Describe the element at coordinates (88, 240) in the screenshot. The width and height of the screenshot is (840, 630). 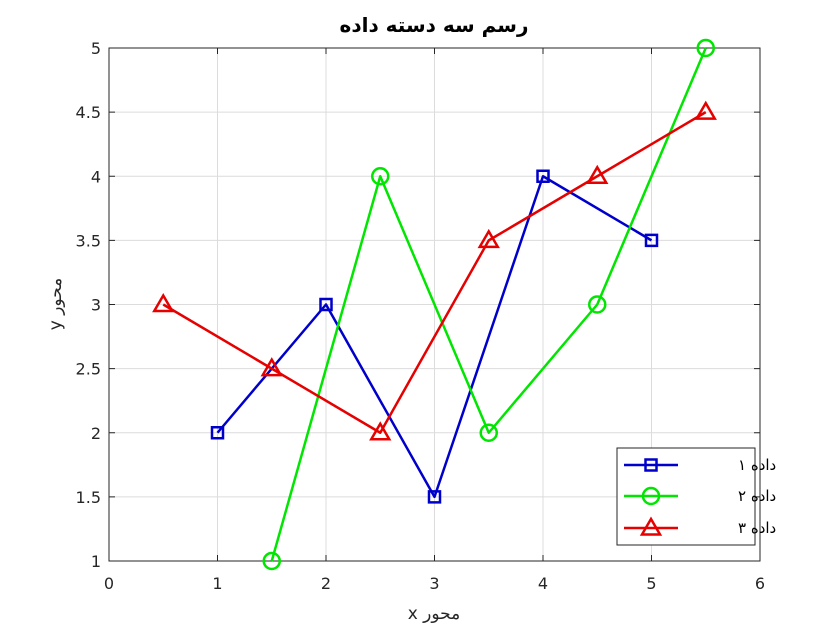
I see `y-tick-label: 3.5` at that location.